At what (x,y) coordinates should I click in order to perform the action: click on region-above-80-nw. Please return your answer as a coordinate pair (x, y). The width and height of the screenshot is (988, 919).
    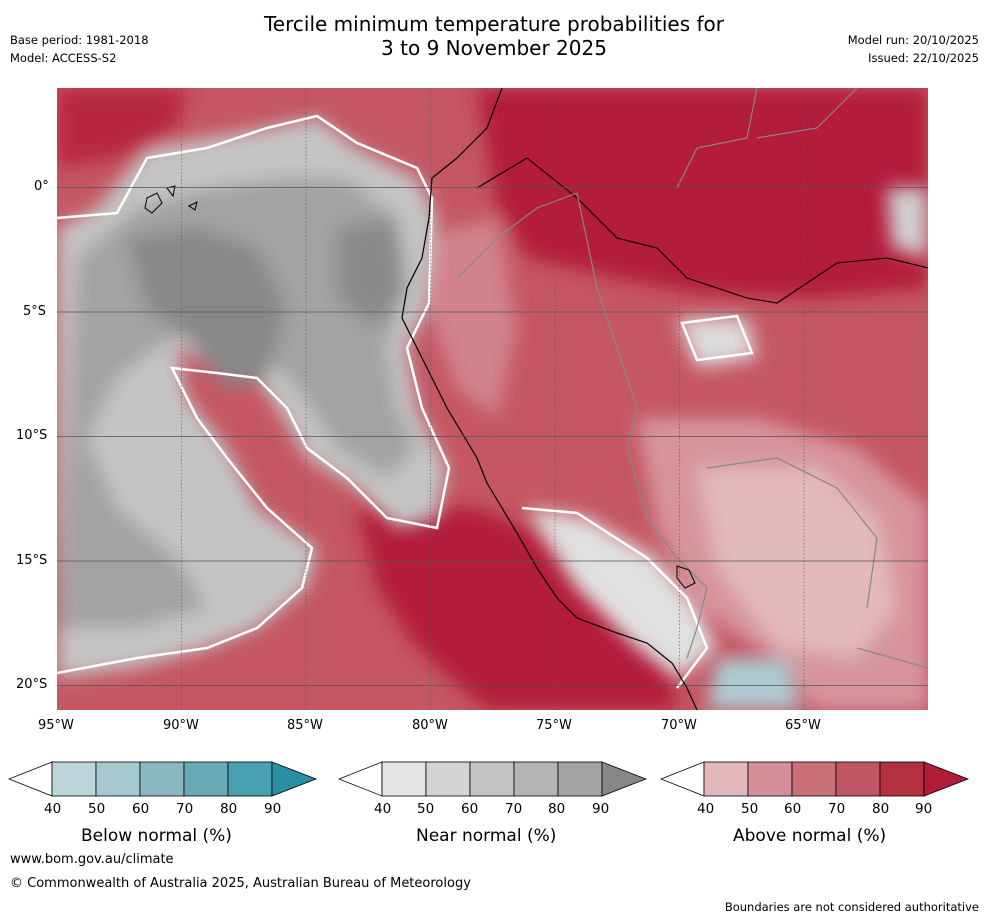
    Looking at the image, I should click on (122, 128).